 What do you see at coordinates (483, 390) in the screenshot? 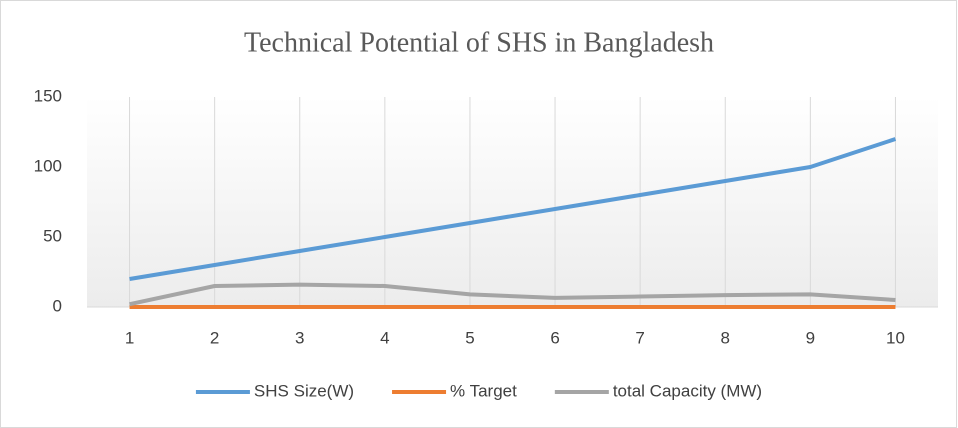
I see `legend-label: % Target` at bounding box center [483, 390].